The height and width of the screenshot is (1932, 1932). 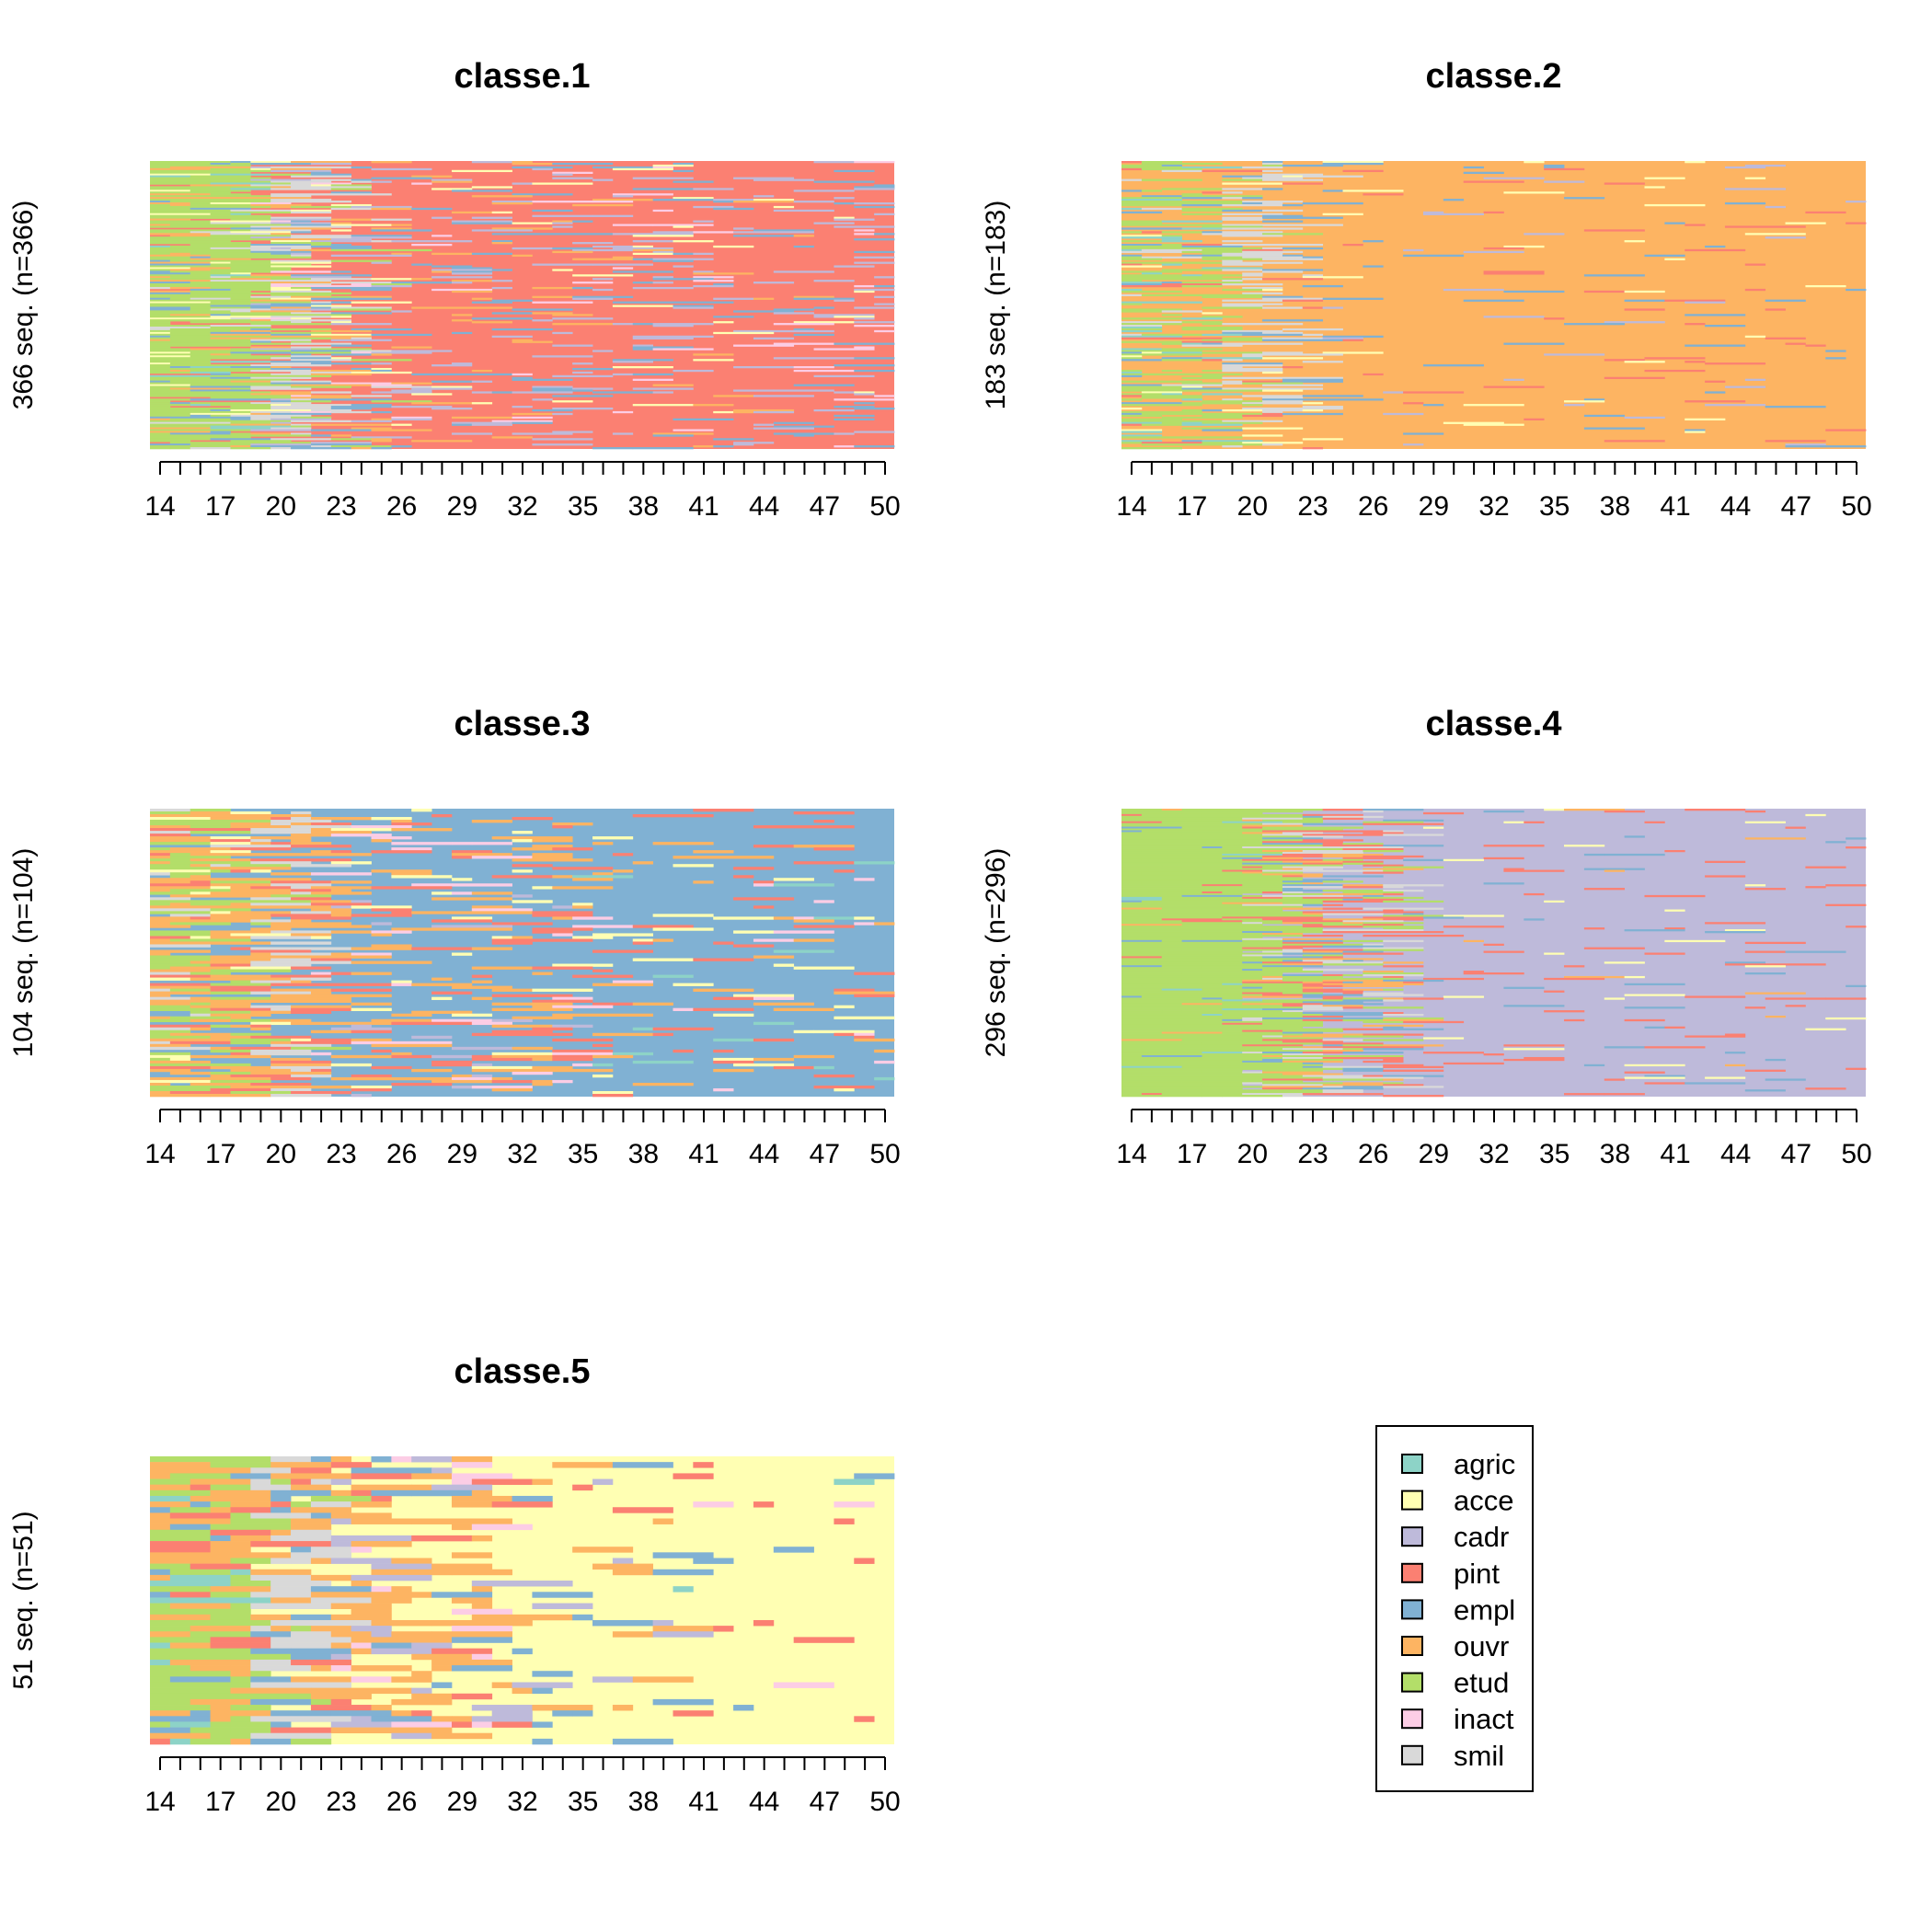 I want to click on legend-label: smil, so click(x=1479, y=1756).